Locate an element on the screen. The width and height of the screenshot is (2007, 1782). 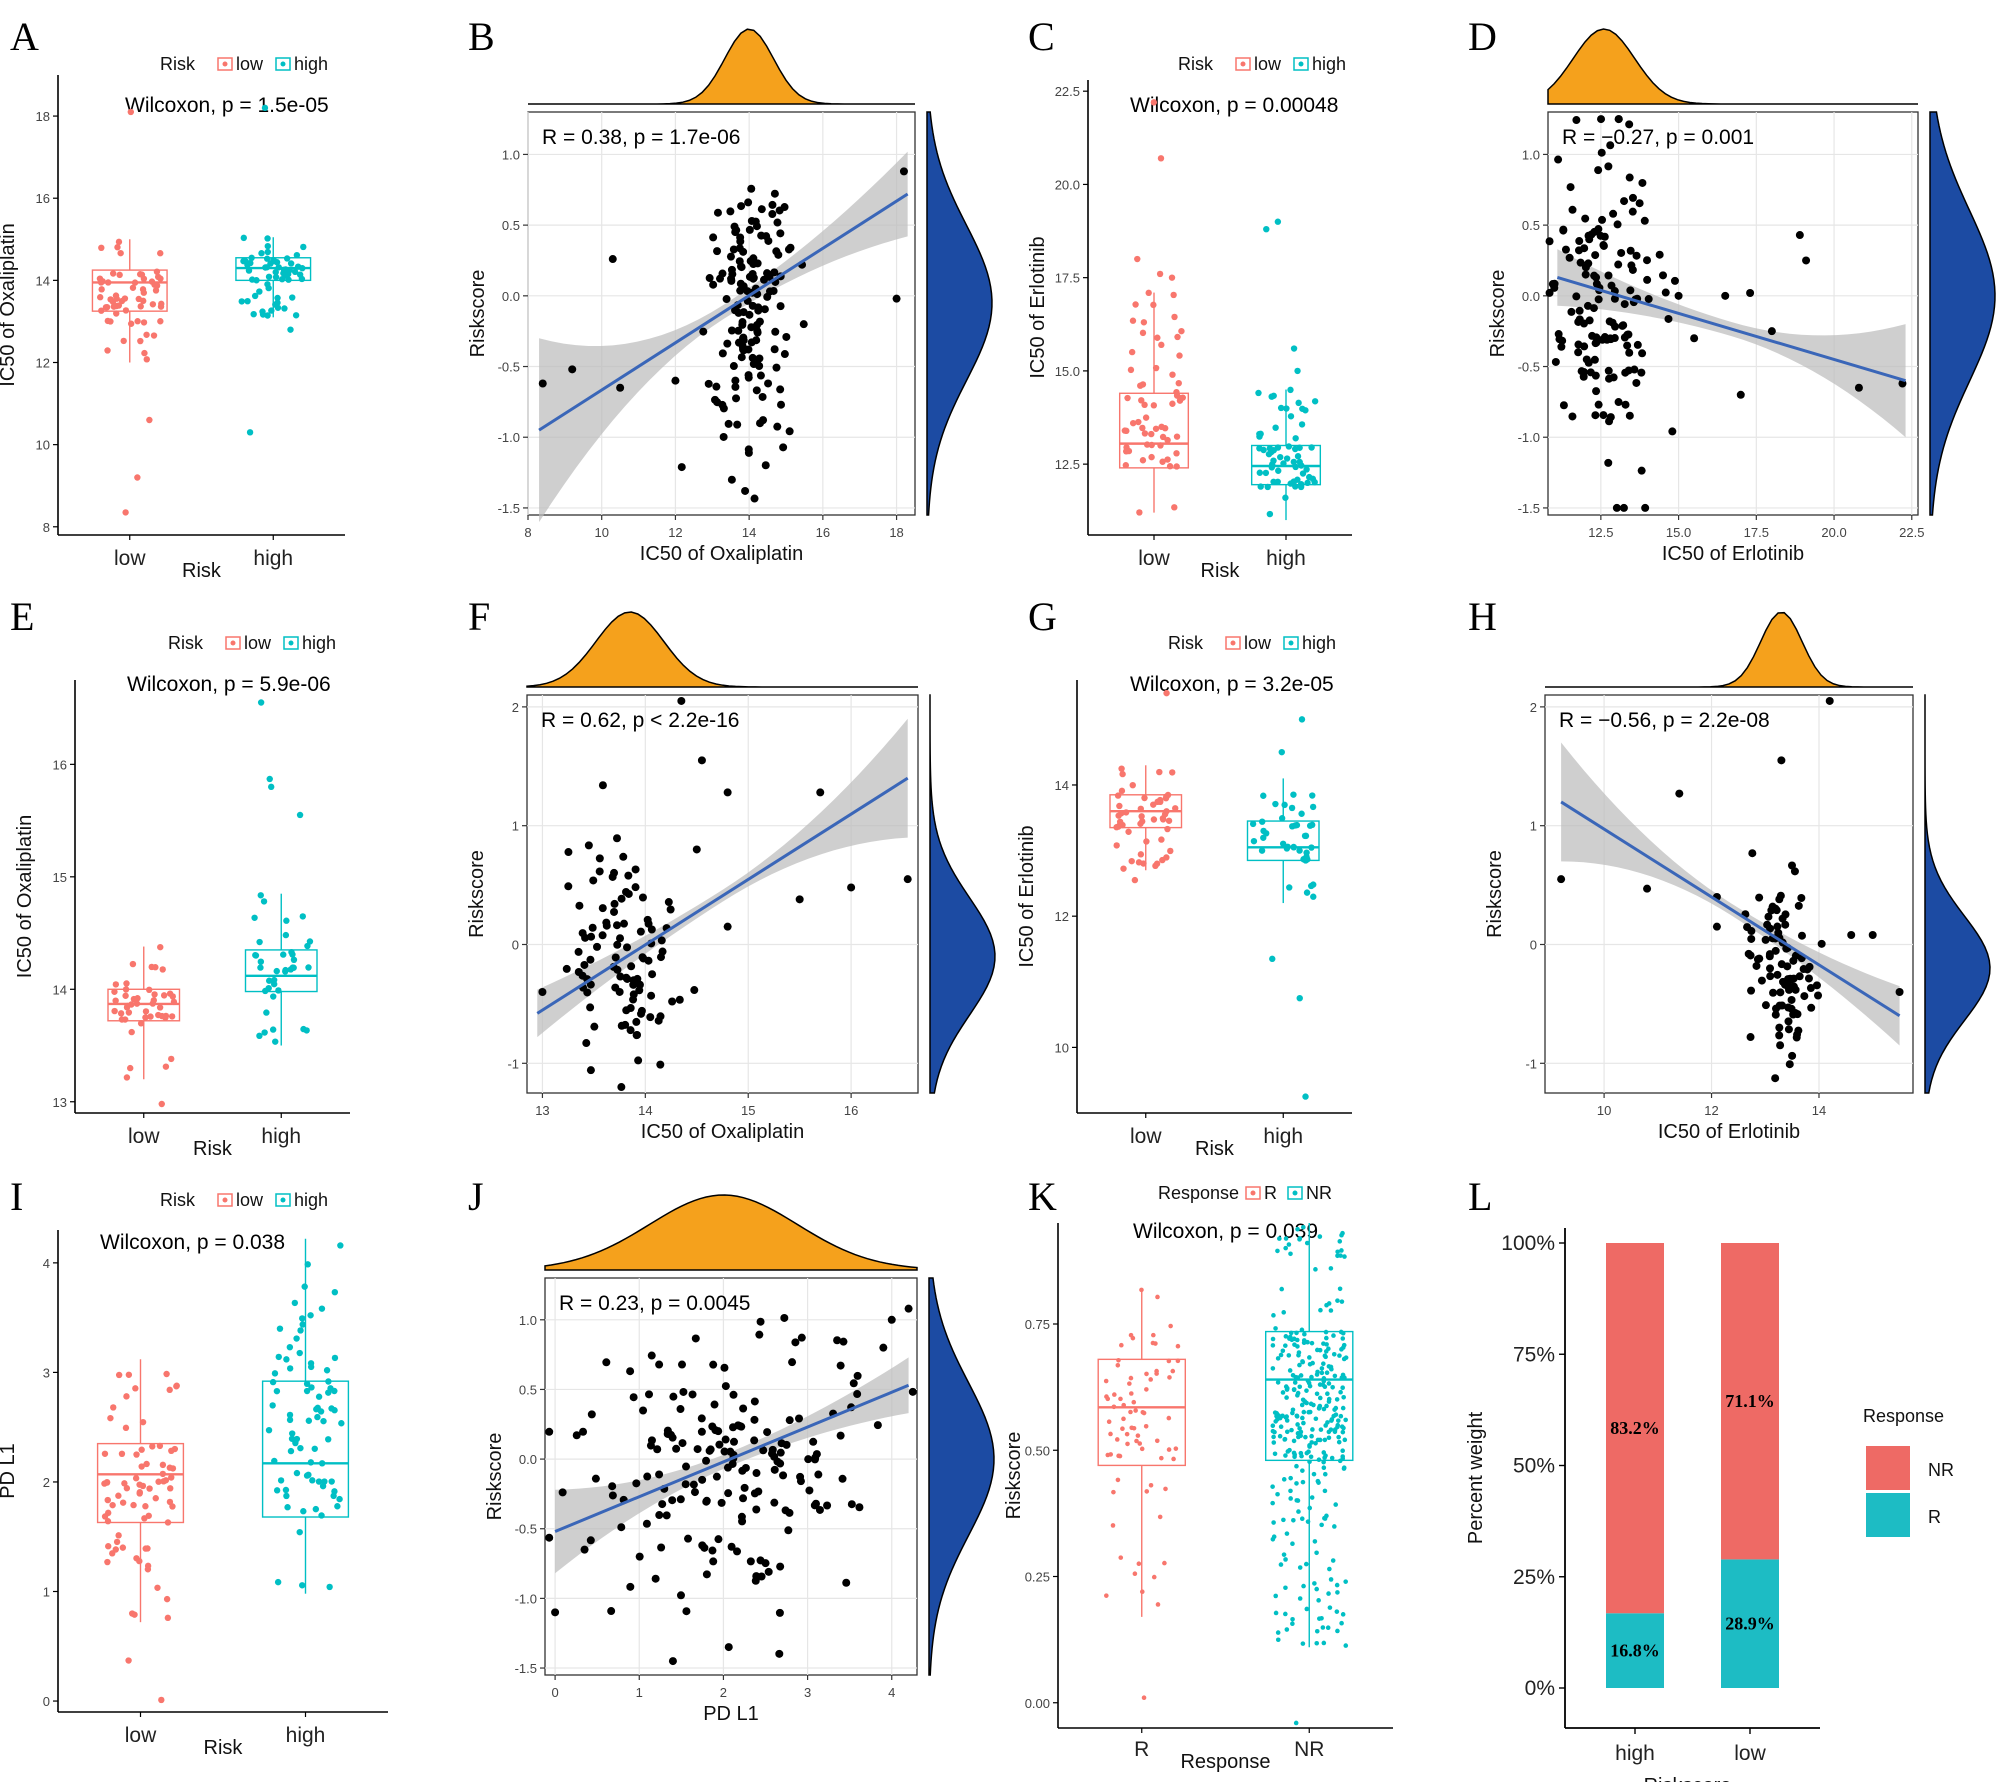
panel-label-d: D is located at coordinates (1482, 36).